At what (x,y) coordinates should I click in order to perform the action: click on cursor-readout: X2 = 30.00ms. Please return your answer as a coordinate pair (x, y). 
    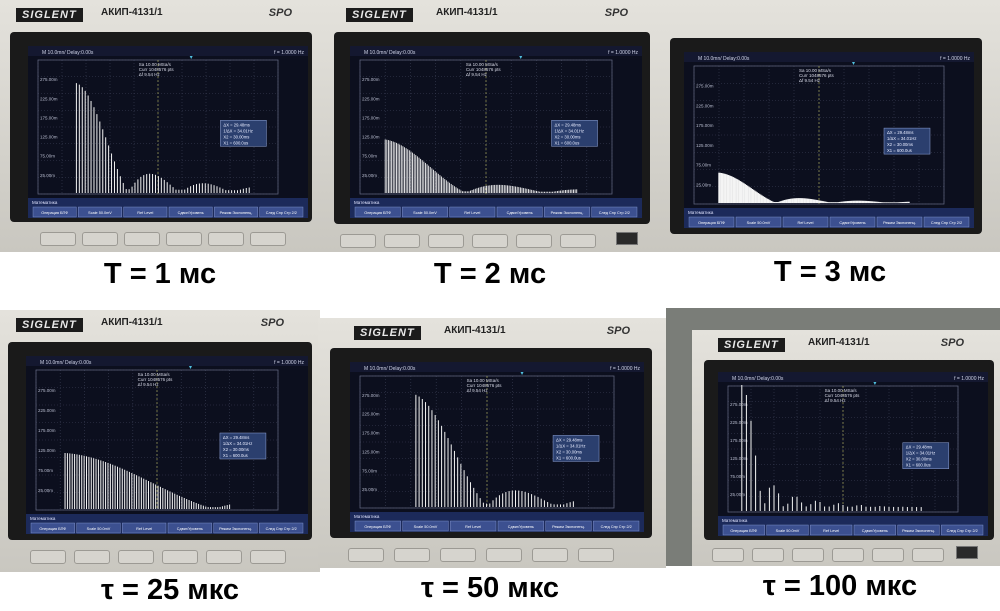
    Looking at the image, I should click on (568, 136).